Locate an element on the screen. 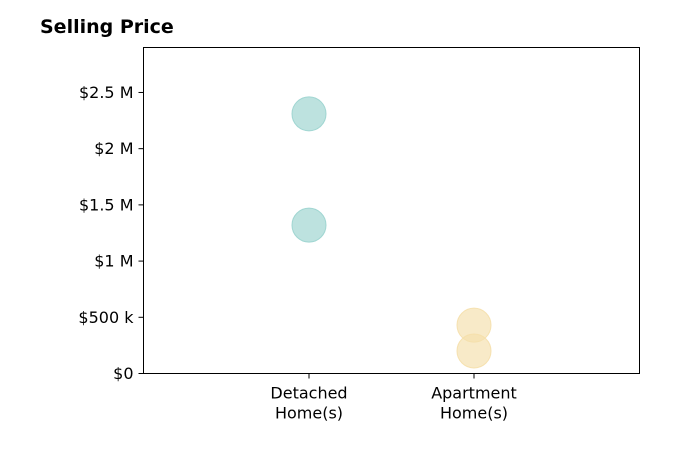 This screenshot has width=679, height=462. y-tick-label-2: $1 M is located at coordinates (113, 261).